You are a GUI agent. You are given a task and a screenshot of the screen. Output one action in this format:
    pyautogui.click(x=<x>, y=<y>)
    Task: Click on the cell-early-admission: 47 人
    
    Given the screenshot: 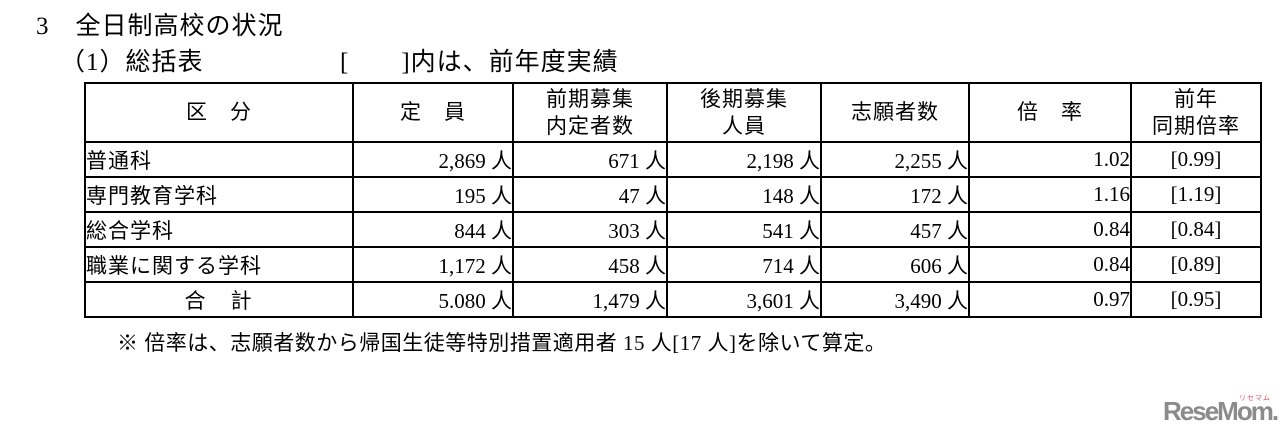 What is the action you would take?
    pyautogui.click(x=590, y=194)
    